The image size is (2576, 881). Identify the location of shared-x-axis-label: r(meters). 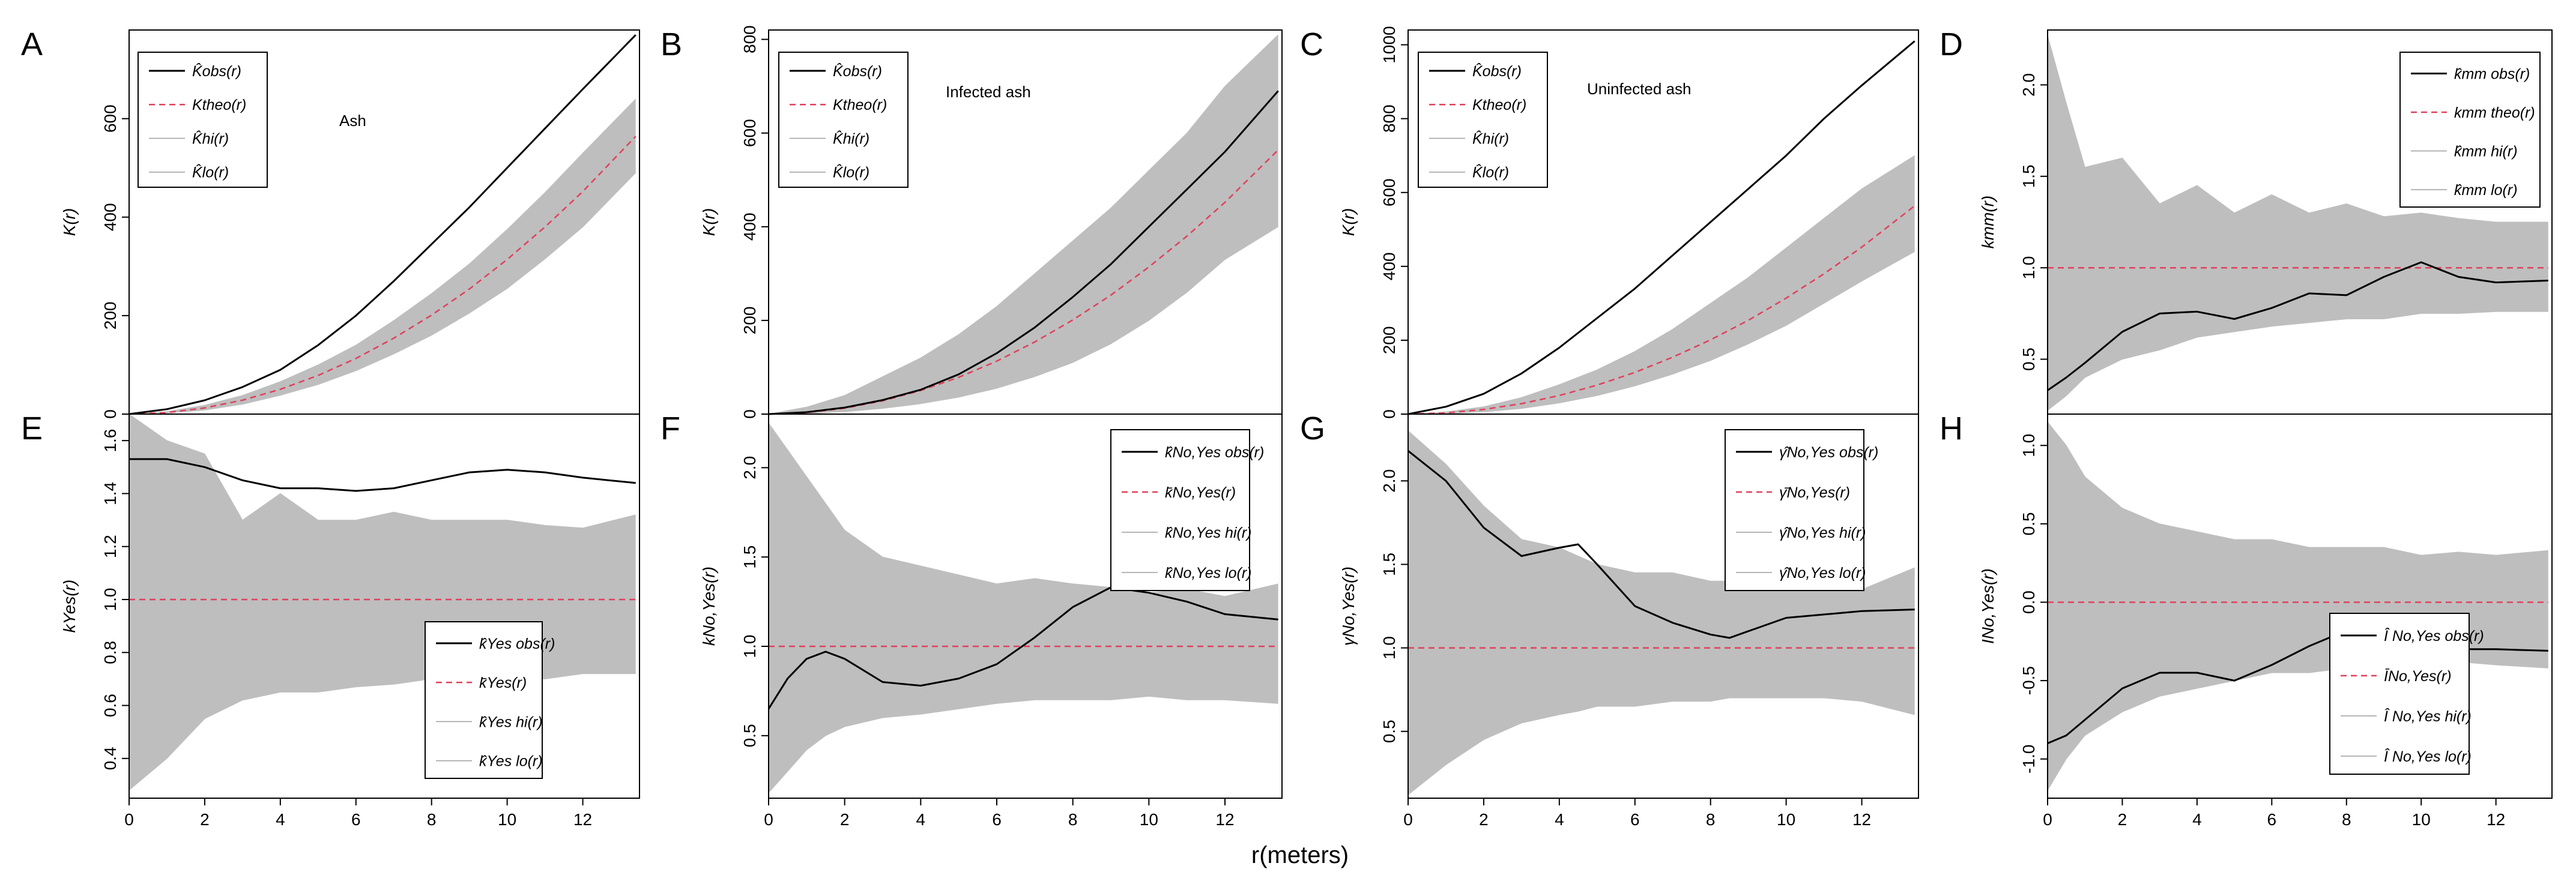
(1300, 855).